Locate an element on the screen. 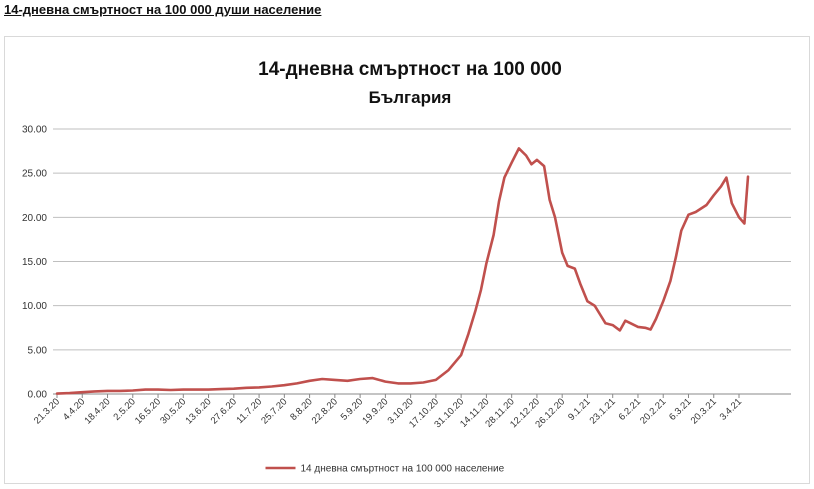 Image resolution: width=814 pixels, height=489 pixels. y-axis: 0.00 5.00 10.00 15.00 20.00 25.00 30.00 is located at coordinates (34, 263).